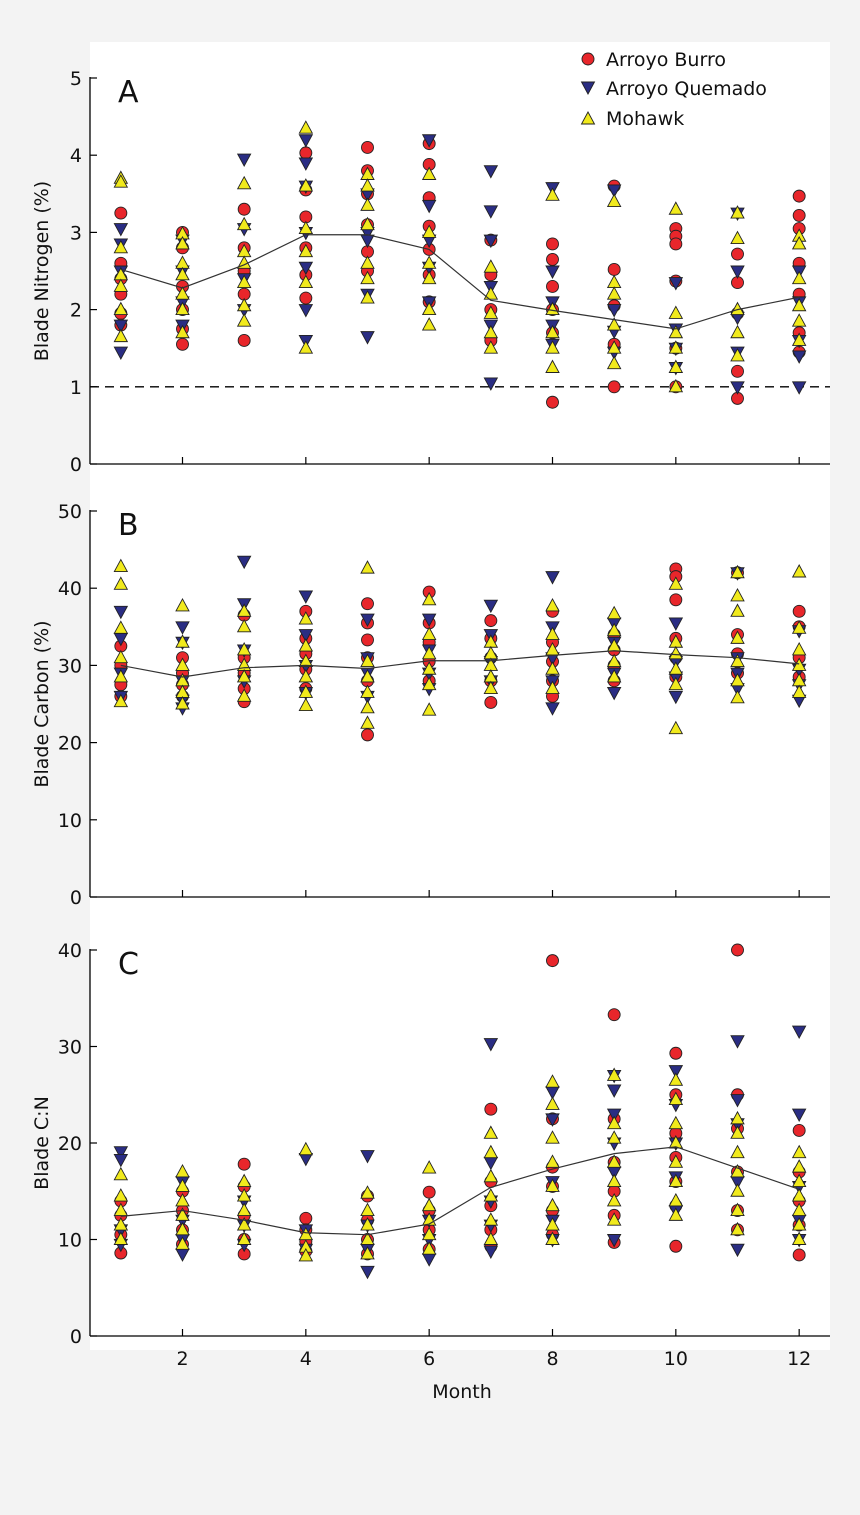  Describe the element at coordinates (460, 282) in the screenshot. I see `mean-line` at that location.